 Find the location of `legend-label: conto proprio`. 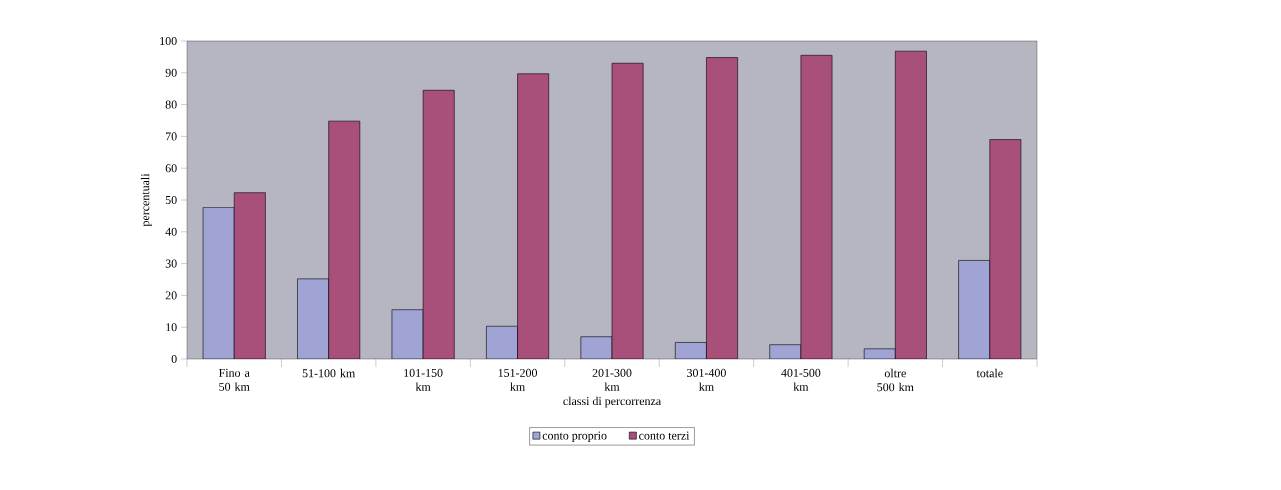

legend-label: conto proprio is located at coordinates (574, 437).